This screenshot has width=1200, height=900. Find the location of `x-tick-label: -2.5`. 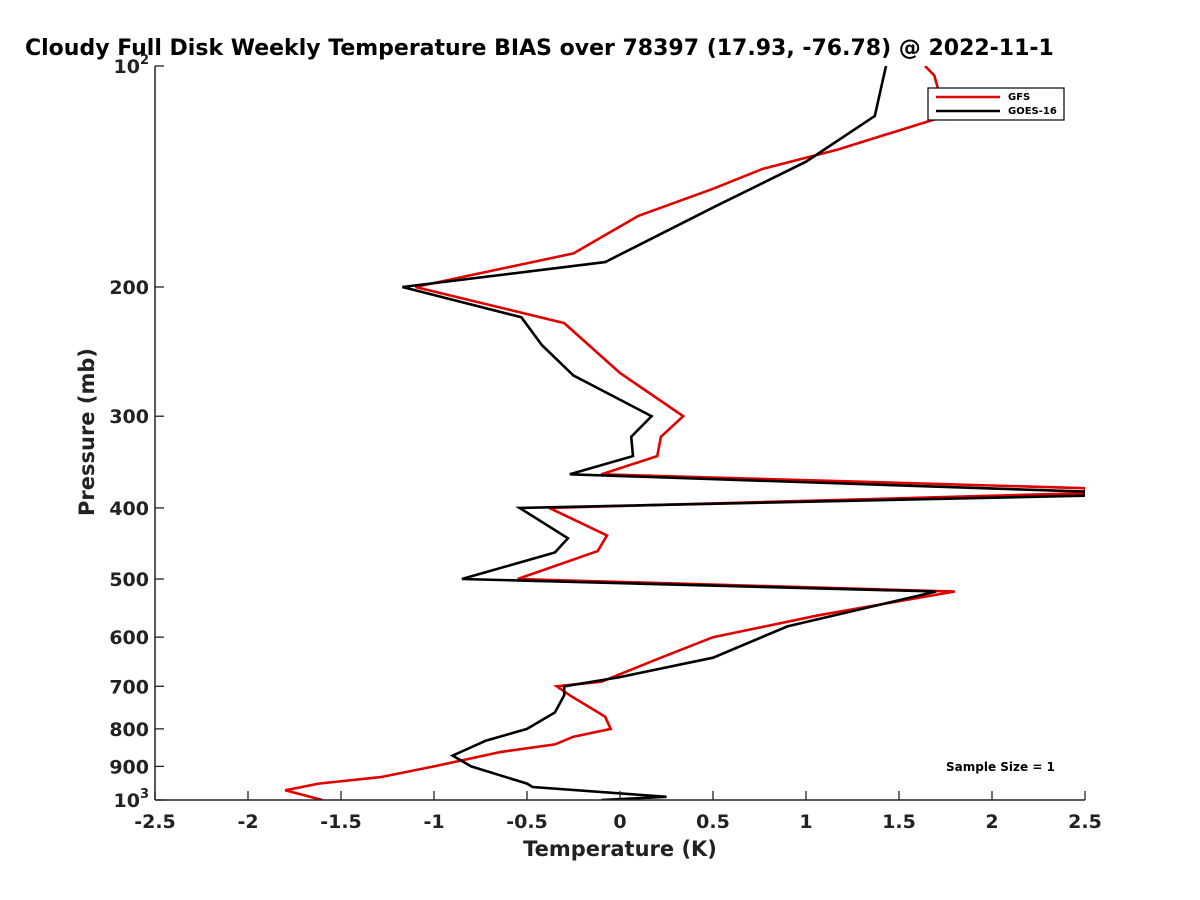

x-tick-label: -2.5 is located at coordinates (155, 822).